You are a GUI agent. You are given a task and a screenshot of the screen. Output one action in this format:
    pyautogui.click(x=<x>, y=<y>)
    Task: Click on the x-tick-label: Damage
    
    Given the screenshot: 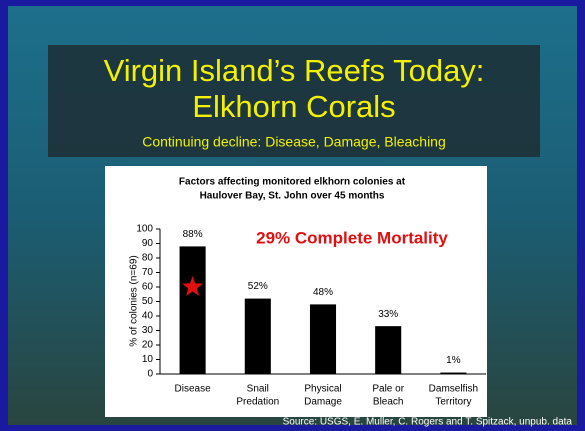 What is the action you would take?
    pyautogui.click(x=323, y=402)
    